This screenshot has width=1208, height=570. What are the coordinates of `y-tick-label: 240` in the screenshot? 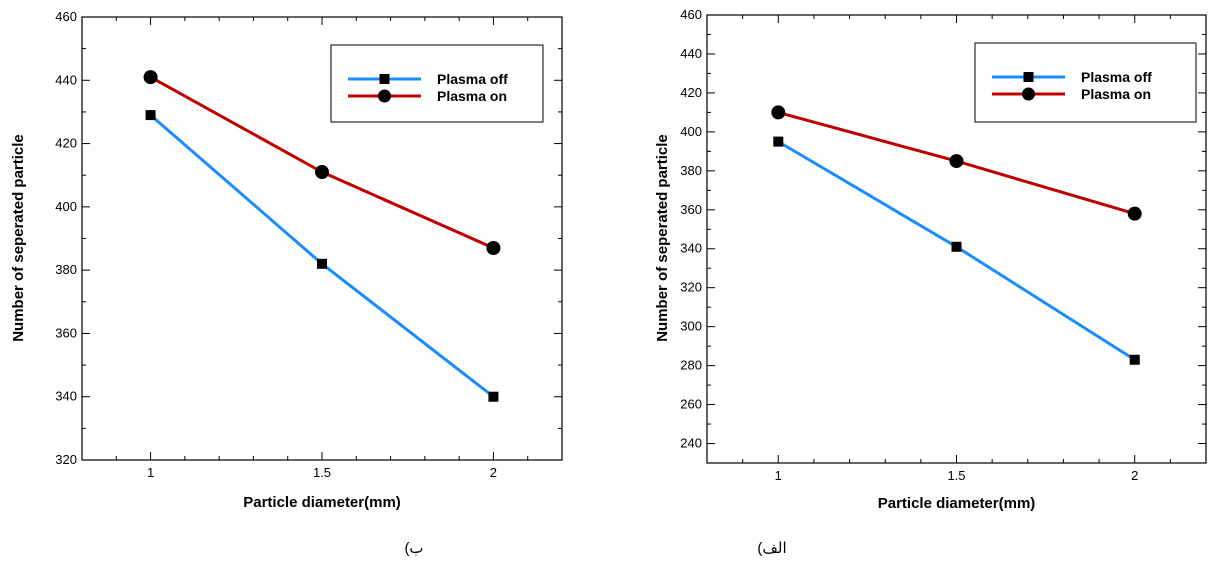 It's located at (691, 443).